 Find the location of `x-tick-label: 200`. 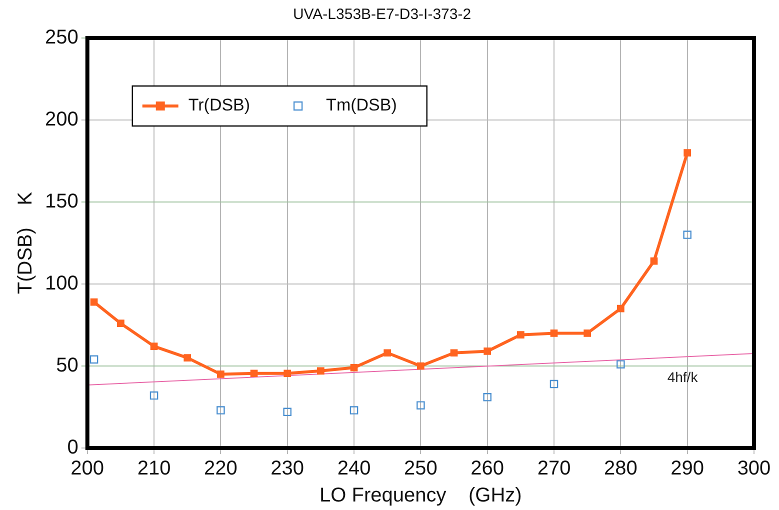

x-tick-label: 200 is located at coordinates (87, 469).